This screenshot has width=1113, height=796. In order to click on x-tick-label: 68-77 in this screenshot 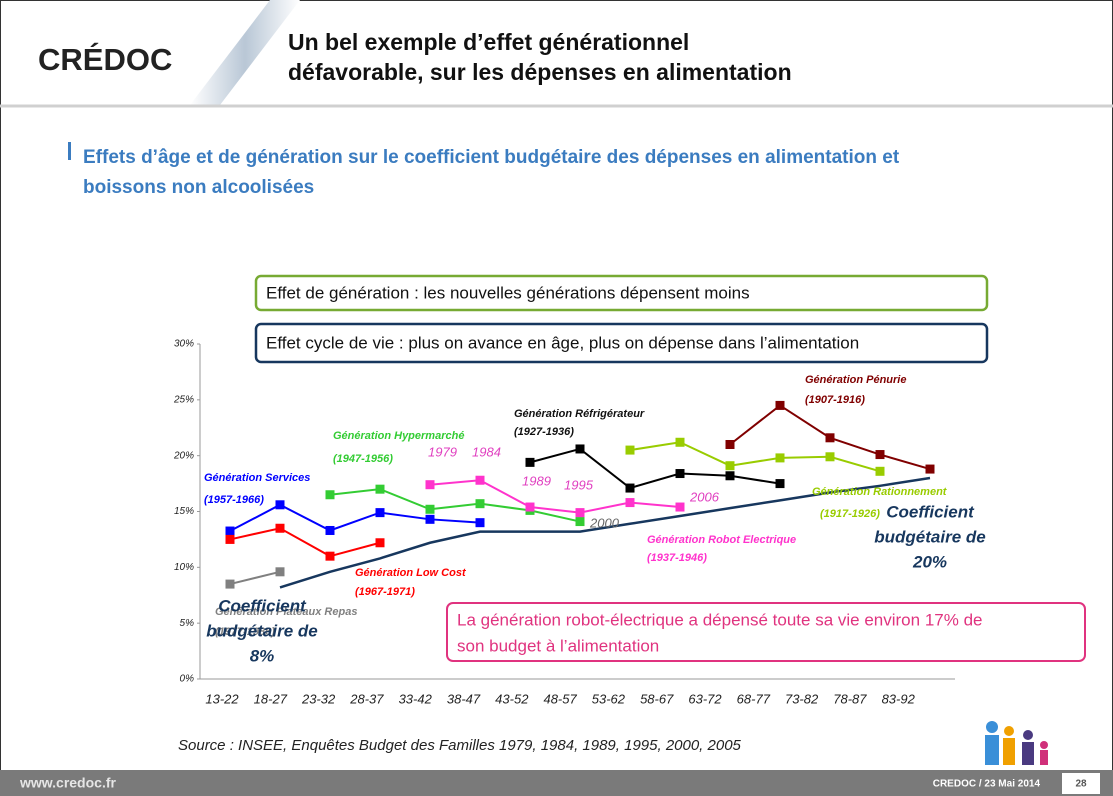, I will do `click(754, 698)`.